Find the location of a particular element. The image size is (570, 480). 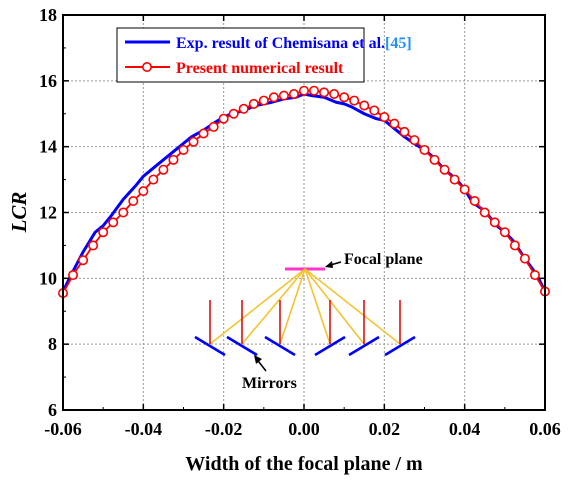

y-tick-label: 18 is located at coordinates (48, 15).